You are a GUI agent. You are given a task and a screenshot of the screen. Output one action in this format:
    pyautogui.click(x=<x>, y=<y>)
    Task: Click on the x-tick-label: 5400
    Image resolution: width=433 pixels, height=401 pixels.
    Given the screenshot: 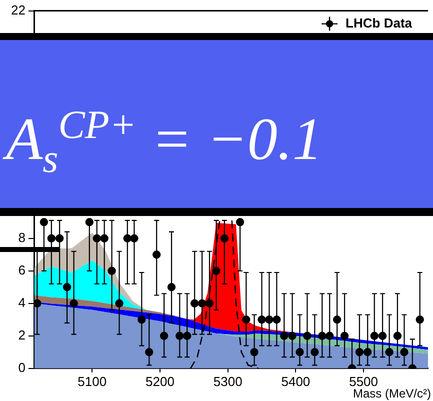 What is the action you would take?
    pyautogui.click(x=295, y=381)
    